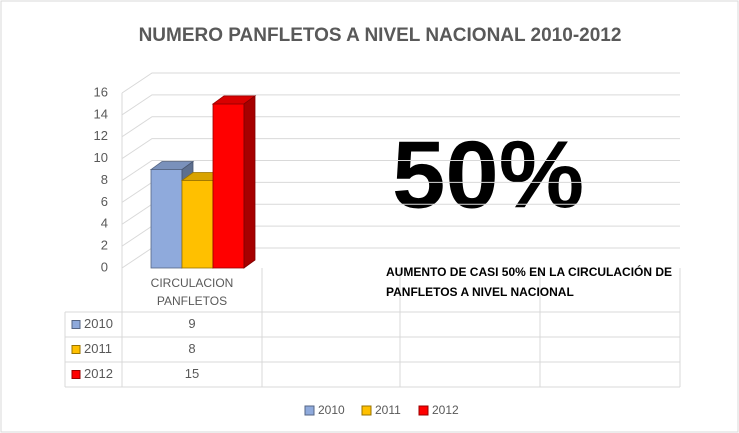  What do you see at coordinates (104, 223) in the screenshot?
I see `y-tick-label: 4` at bounding box center [104, 223].